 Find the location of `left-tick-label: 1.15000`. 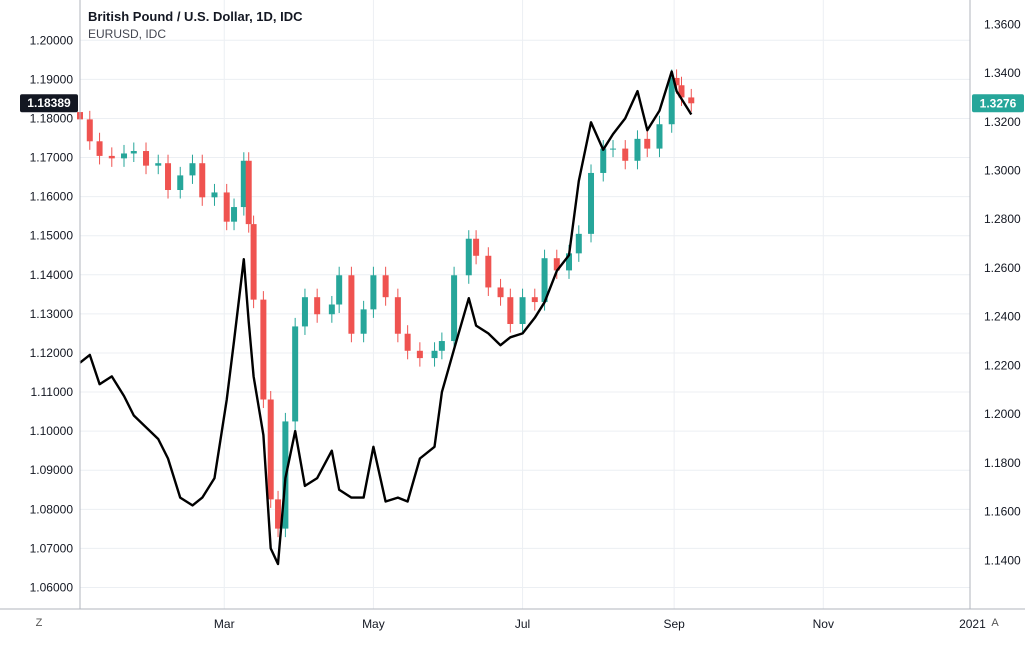

left-tick-label: 1.15000 is located at coordinates (52, 236).